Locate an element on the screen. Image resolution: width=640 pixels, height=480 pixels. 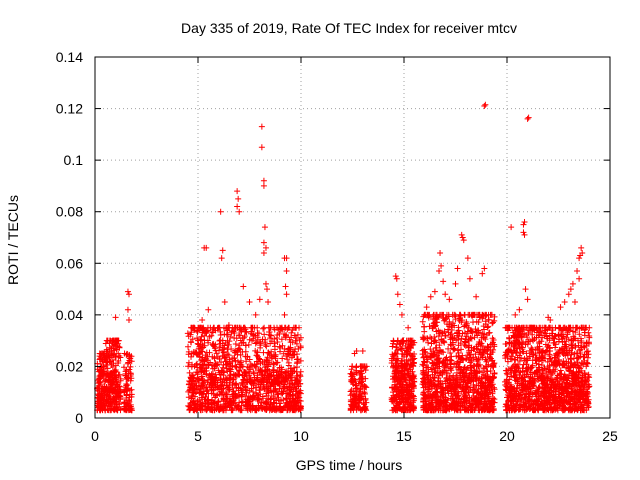
x-tick-labels: 0 5 10 15 20 25 is located at coordinates (354, 436).